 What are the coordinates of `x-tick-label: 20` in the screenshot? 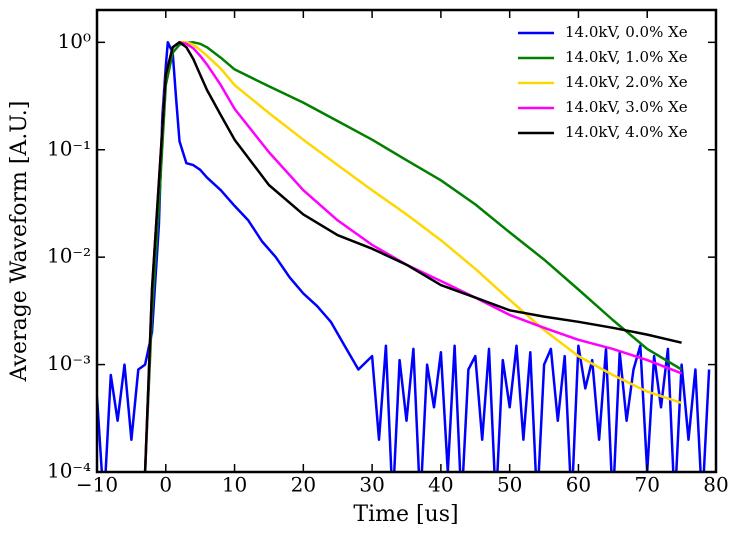 It's located at (303, 485).